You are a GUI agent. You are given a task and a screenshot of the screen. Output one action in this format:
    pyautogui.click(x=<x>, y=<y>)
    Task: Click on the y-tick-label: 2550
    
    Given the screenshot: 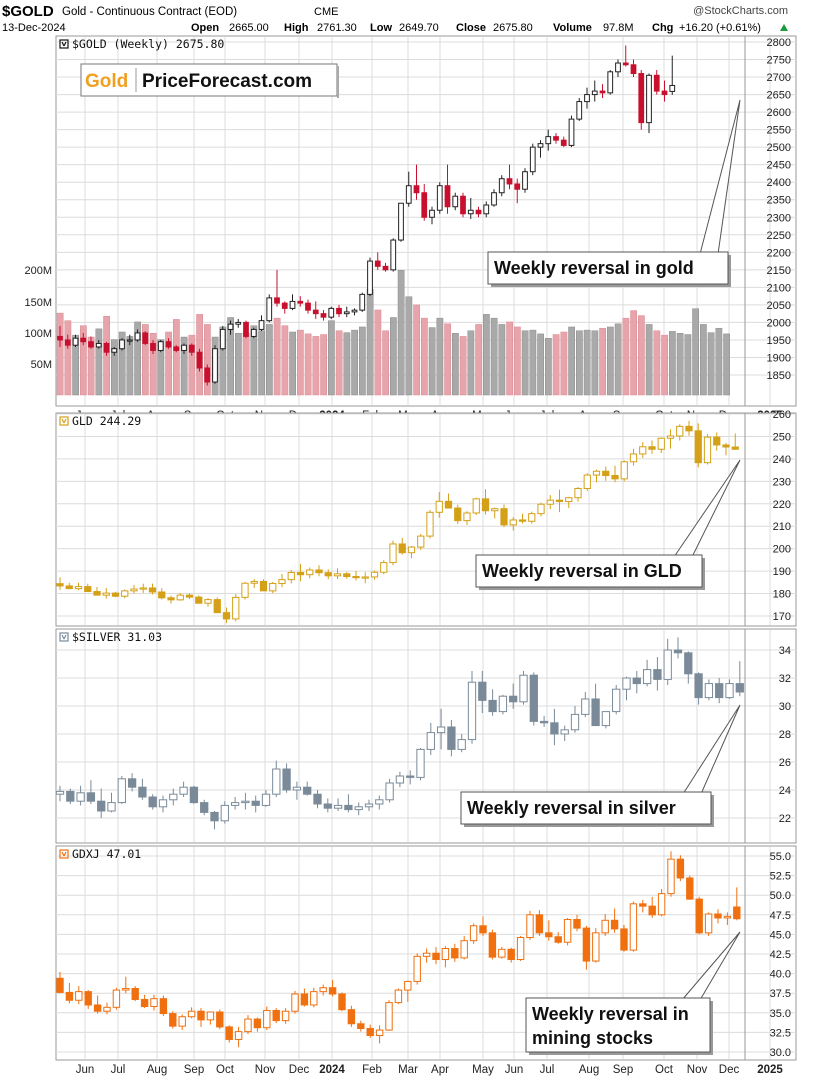 What is the action you would take?
    pyautogui.click(x=779, y=131)
    